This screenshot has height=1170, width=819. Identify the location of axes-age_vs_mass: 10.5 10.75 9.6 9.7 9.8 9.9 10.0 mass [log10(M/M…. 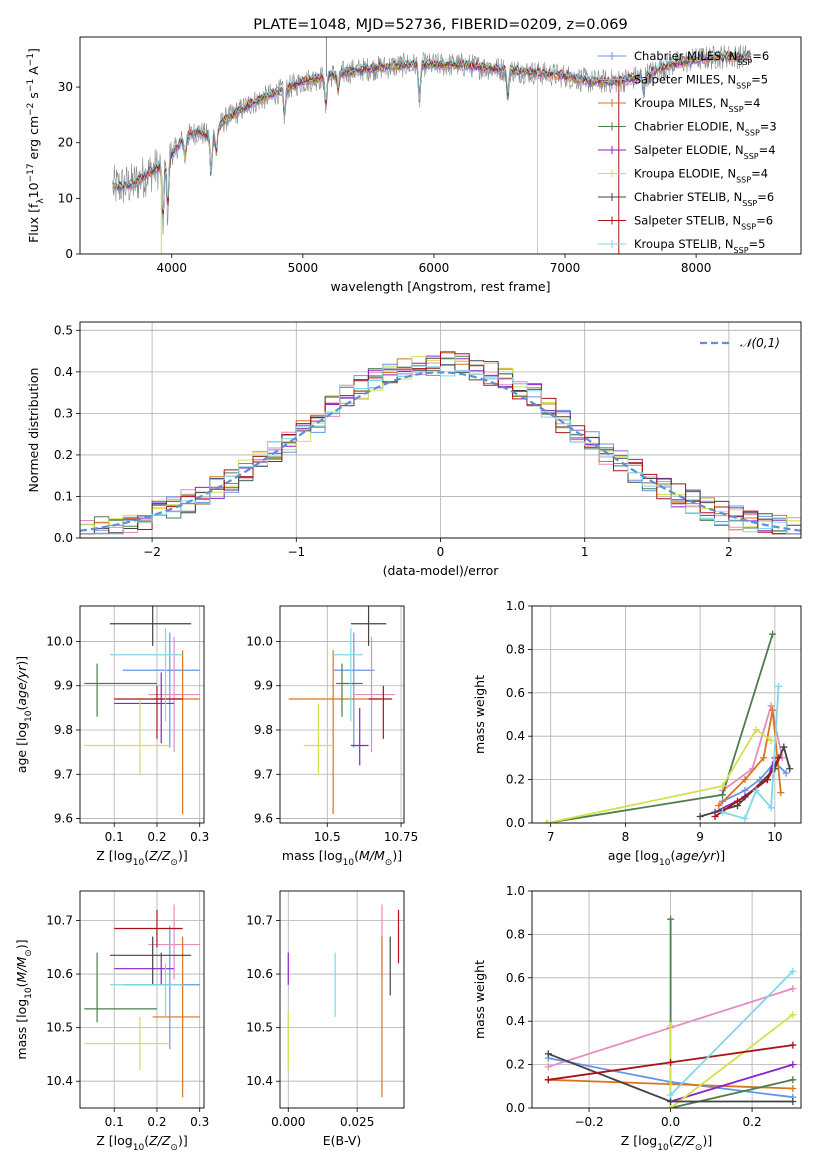
(332, 736).